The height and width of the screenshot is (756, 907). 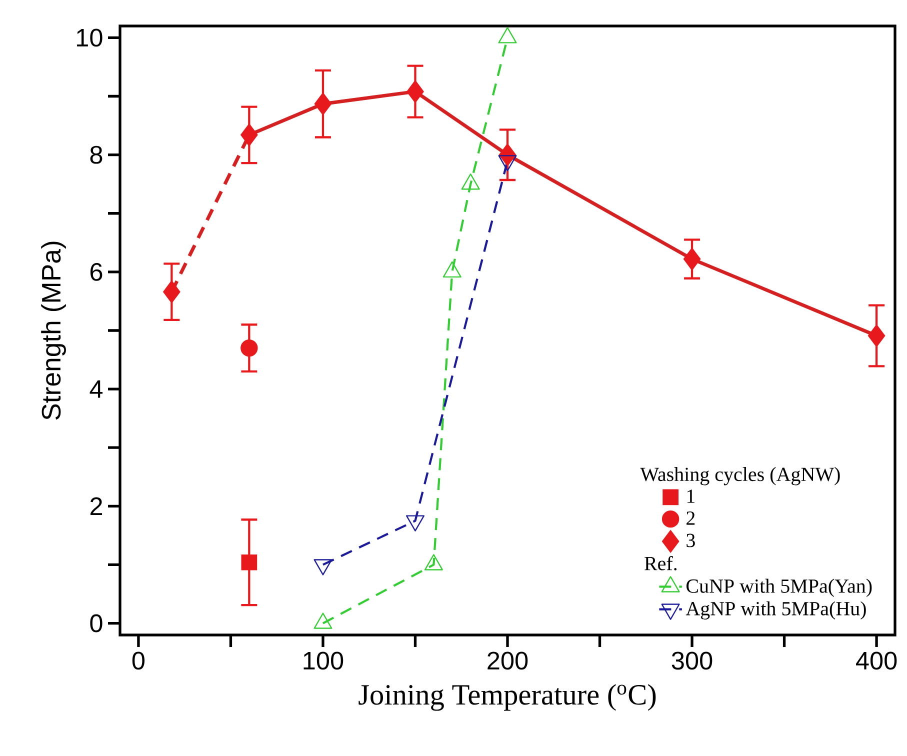 I want to click on legend-label: 2, so click(x=690, y=518).